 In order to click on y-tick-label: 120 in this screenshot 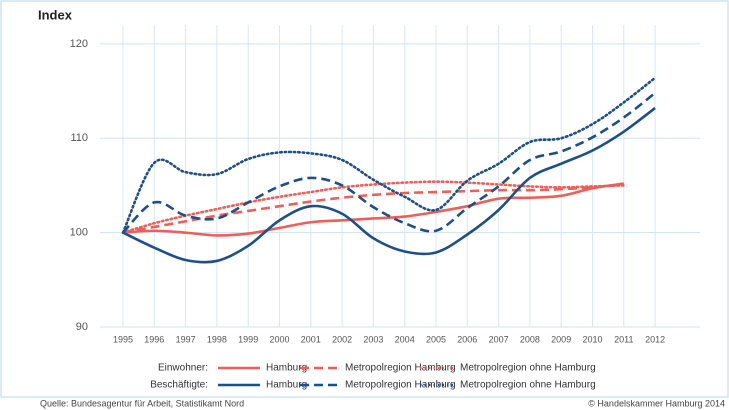, I will do `click(79, 44)`.